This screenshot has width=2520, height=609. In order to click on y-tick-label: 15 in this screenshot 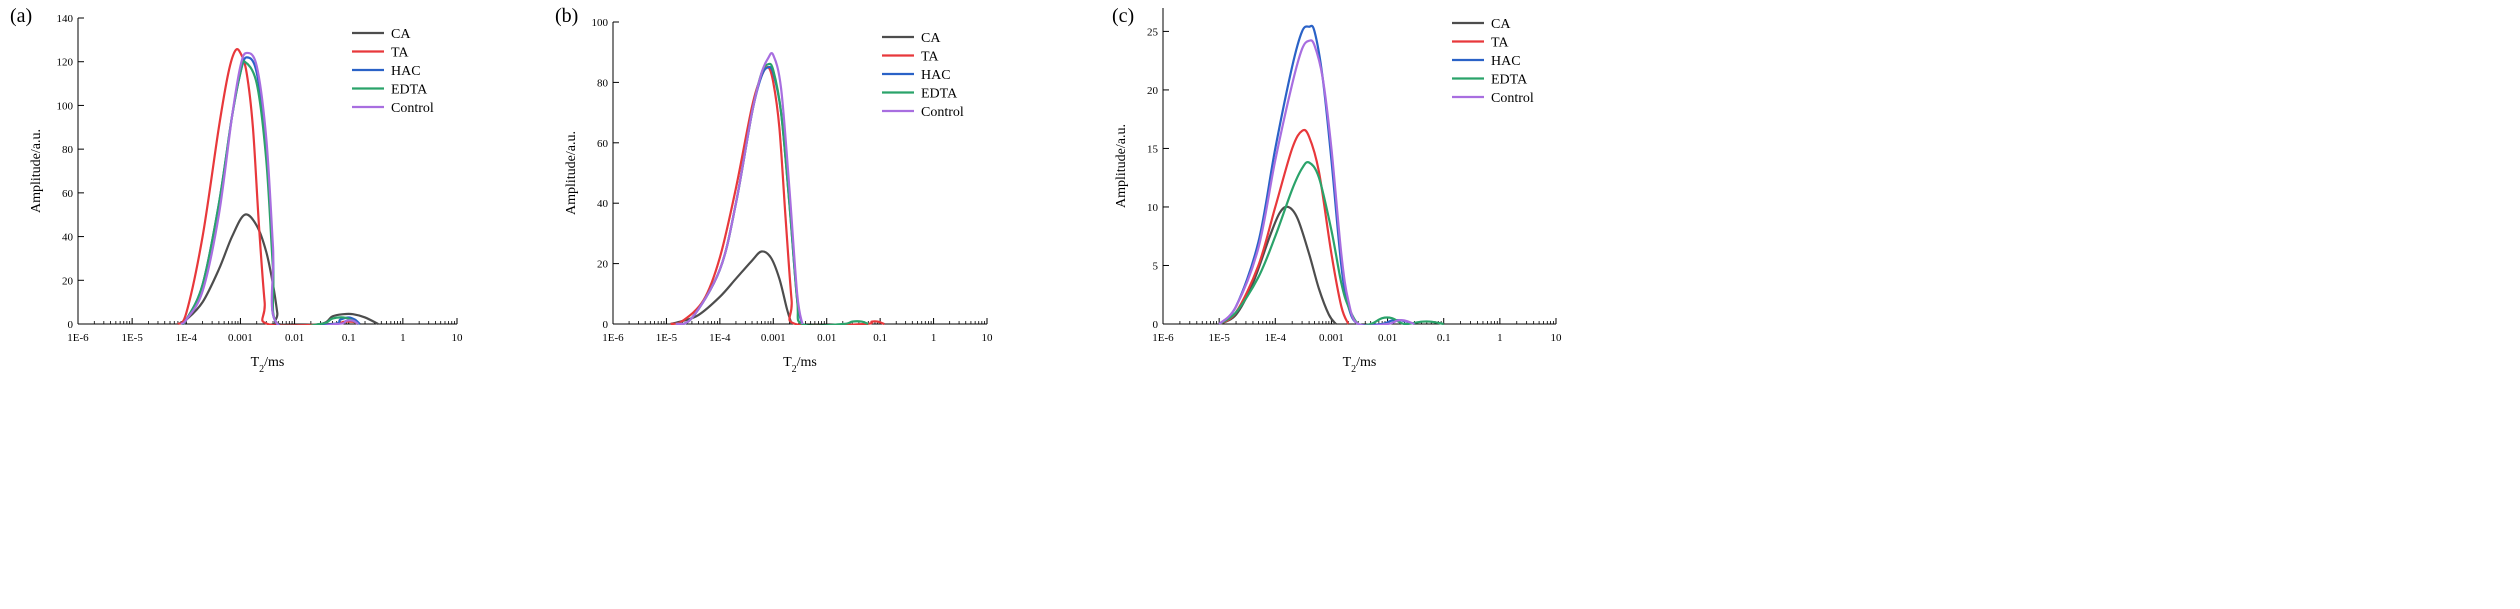, I will do `click(1153, 149)`.